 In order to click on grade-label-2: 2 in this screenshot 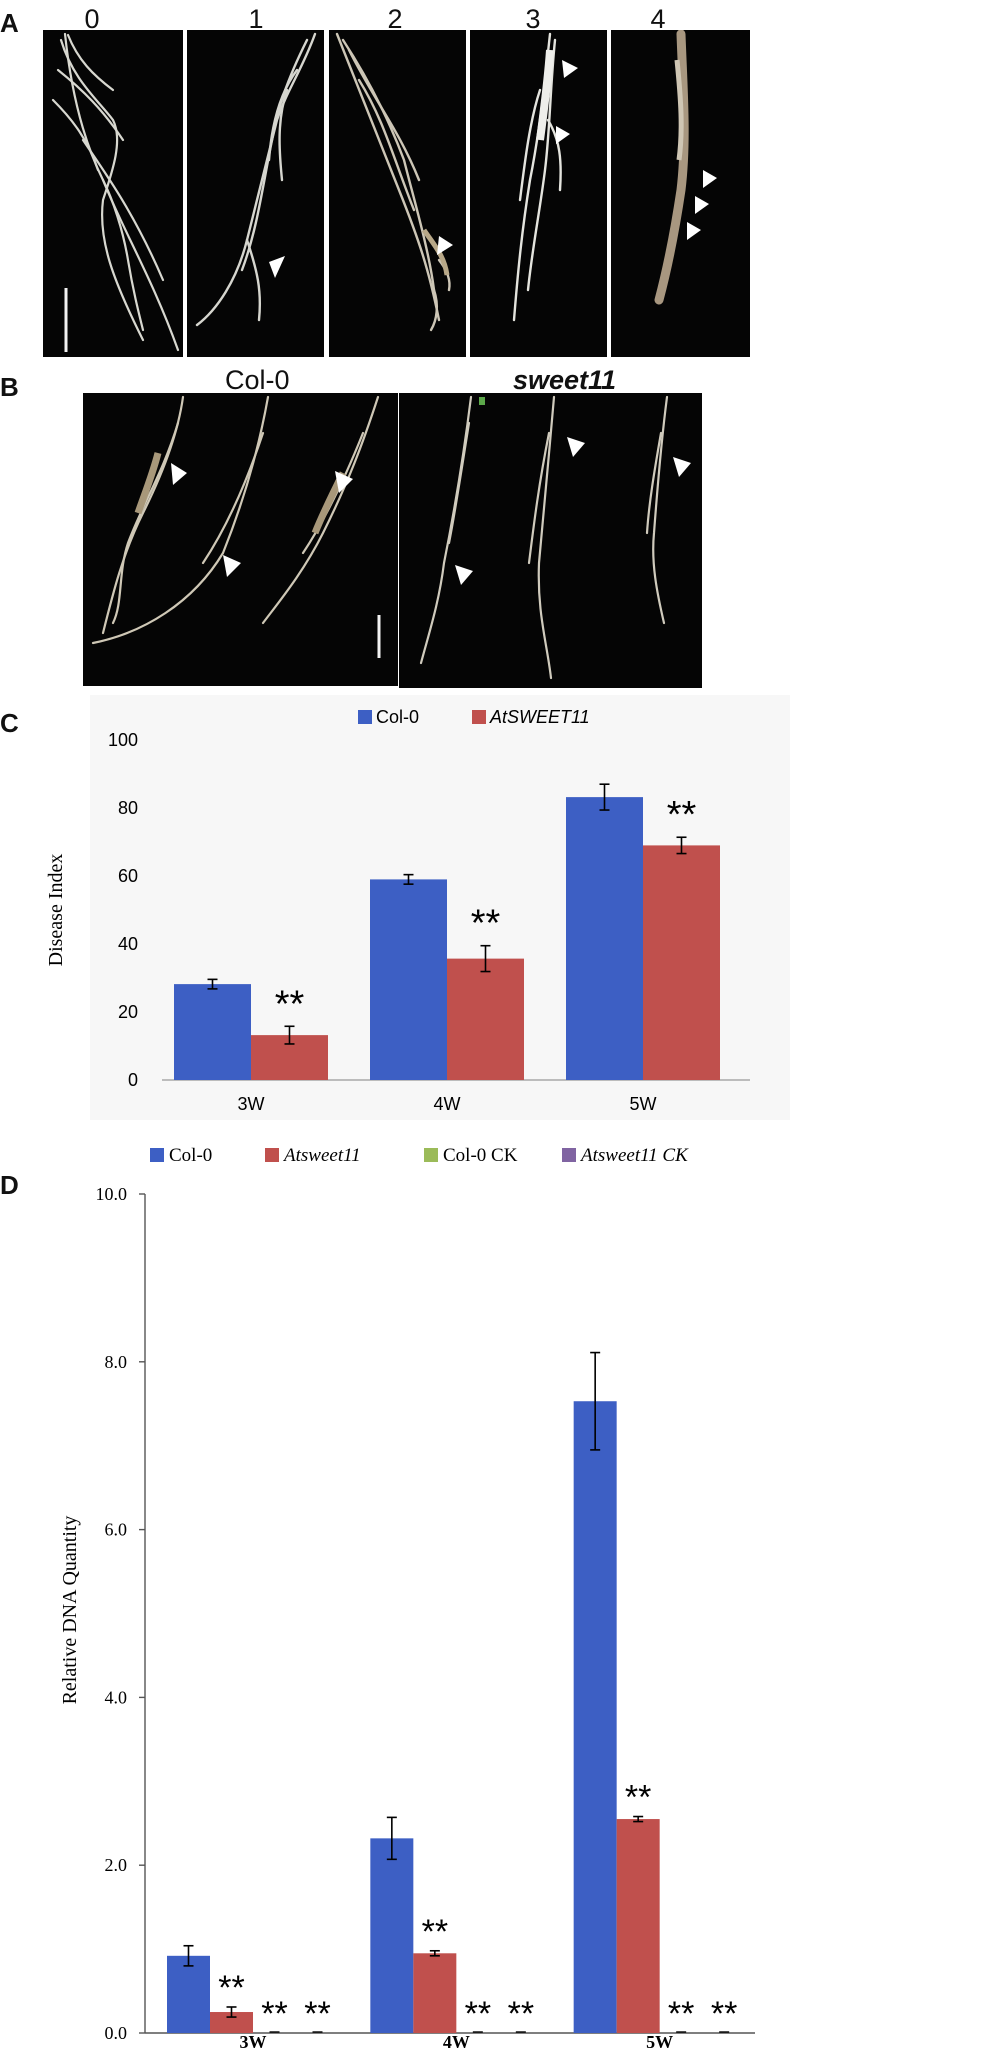, I will do `click(395, 19)`.